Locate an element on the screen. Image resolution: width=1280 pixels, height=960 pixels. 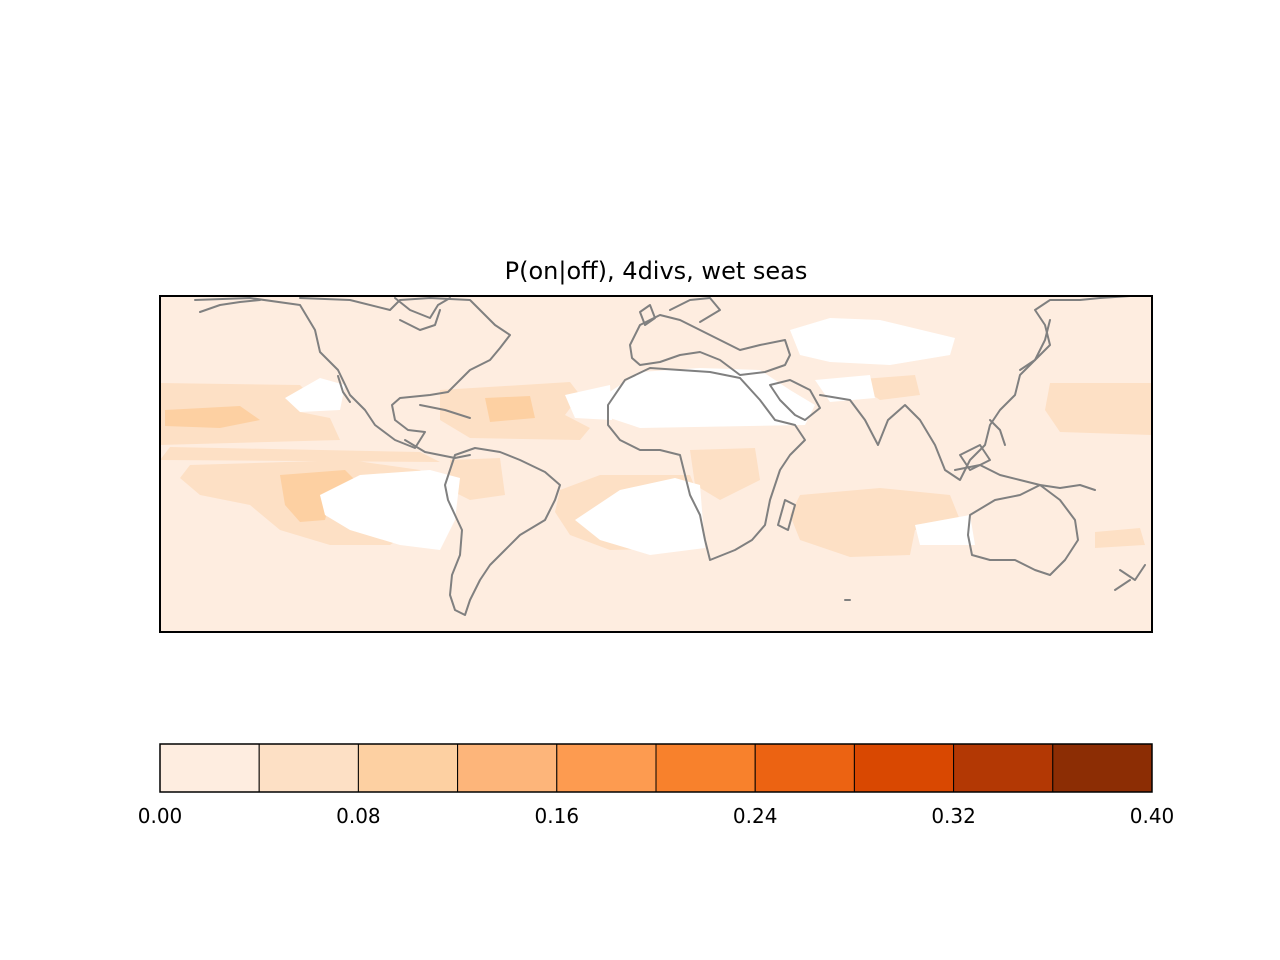
contour-region-tasman is located at coordinates (1120, 538).